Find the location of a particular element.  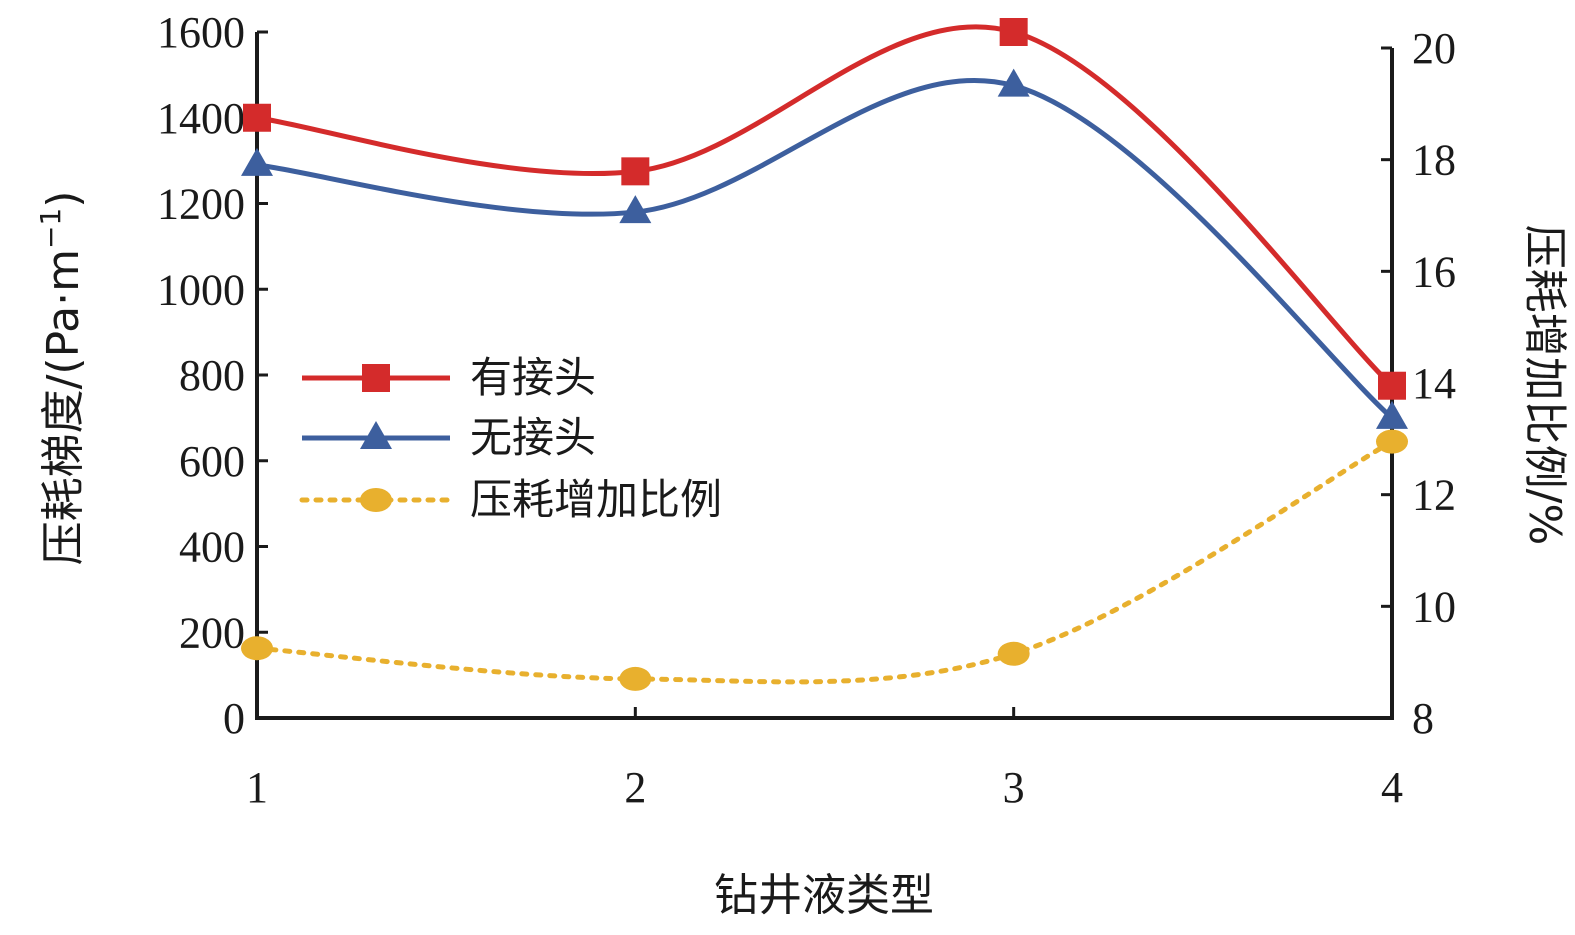

left-y-axis-title-close: ) is located at coordinates (63, 199).